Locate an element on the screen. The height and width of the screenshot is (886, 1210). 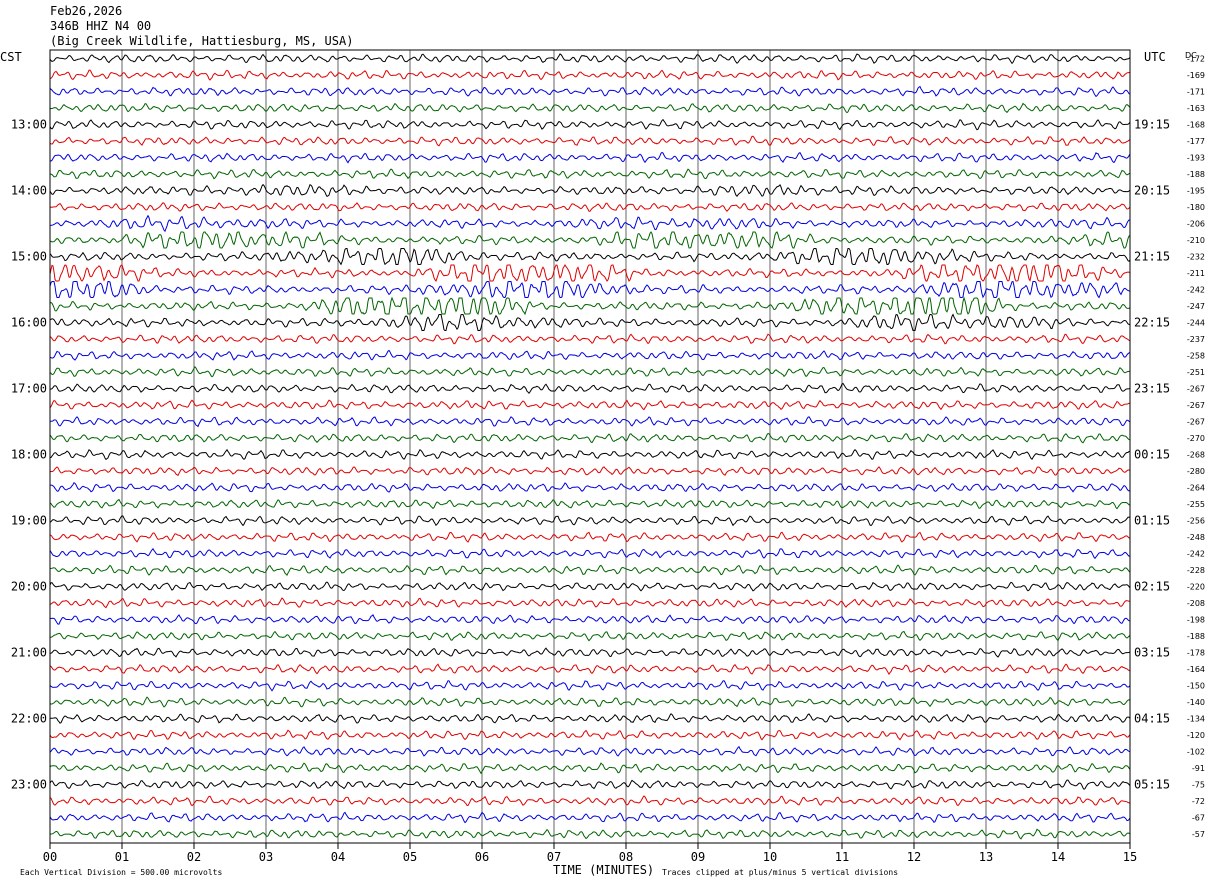
x-axis-ticks: 00 01 02 03 04 05 06 07 08 09 10 11 12 13 14 15 is located at coordinates (590, 853).